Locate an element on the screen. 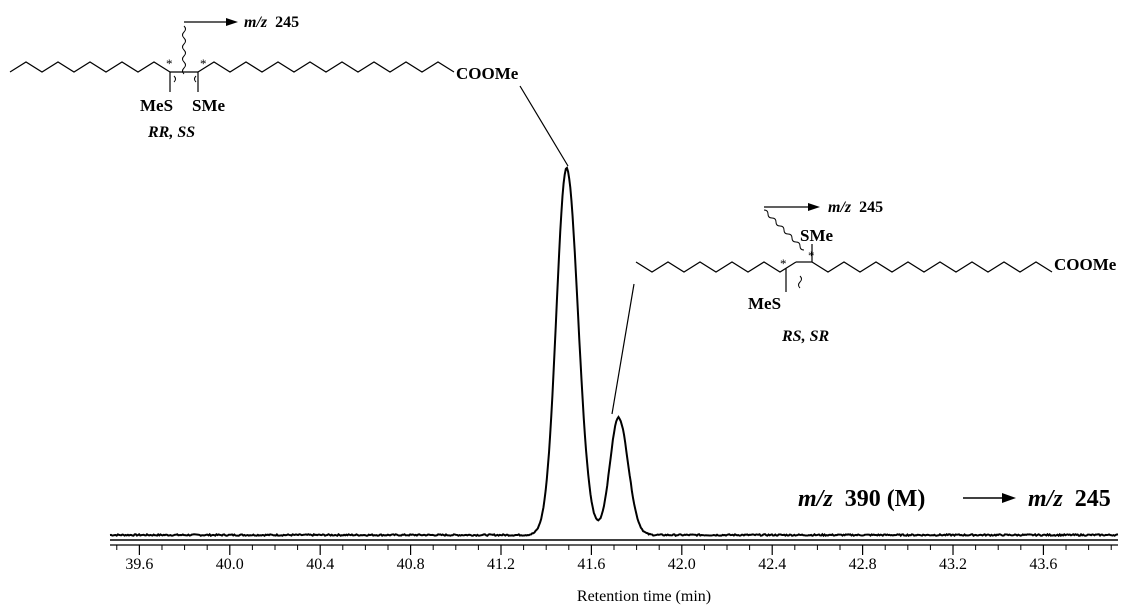 The image size is (1136, 607). structure-1-fragment-arrow-head is located at coordinates (232, 22).